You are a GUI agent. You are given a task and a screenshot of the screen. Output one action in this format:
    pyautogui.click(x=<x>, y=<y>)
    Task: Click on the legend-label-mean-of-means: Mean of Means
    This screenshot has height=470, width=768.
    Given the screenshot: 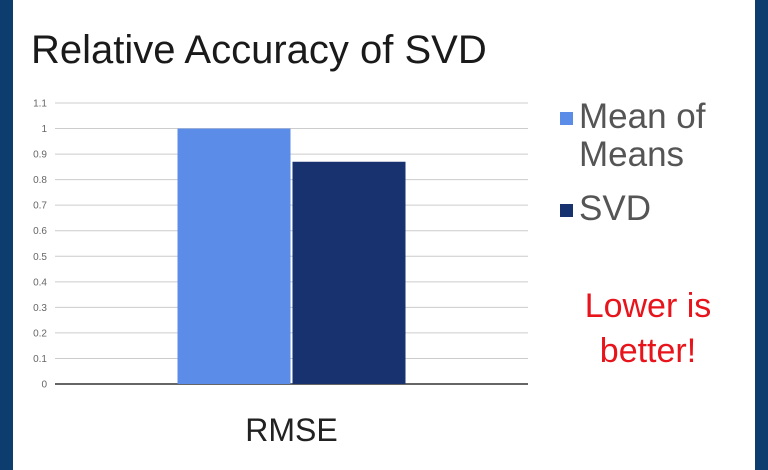 What is the action you would take?
    pyautogui.click(x=642, y=135)
    